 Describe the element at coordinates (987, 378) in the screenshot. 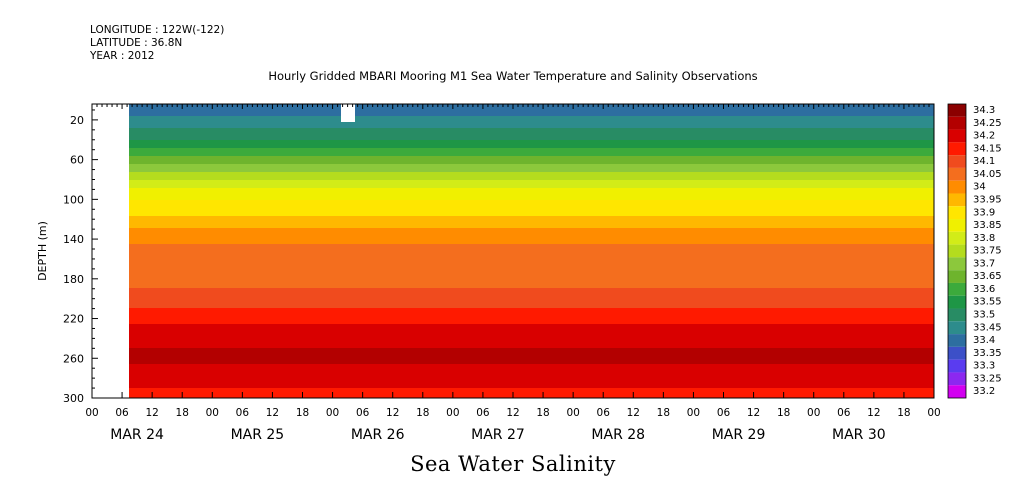

I see `colorbar-label: 33.25` at that location.